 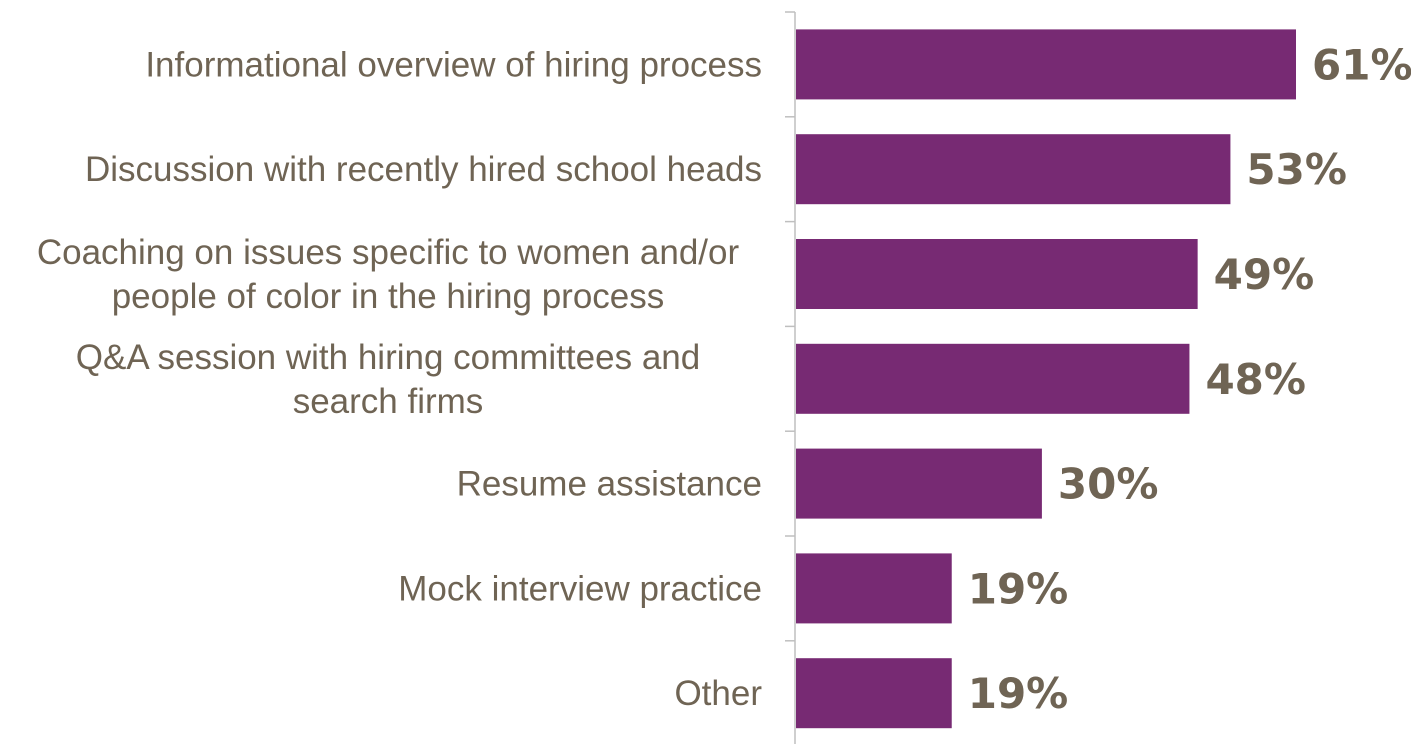 I want to click on category-label-line: search firms, so click(x=388, y=401).